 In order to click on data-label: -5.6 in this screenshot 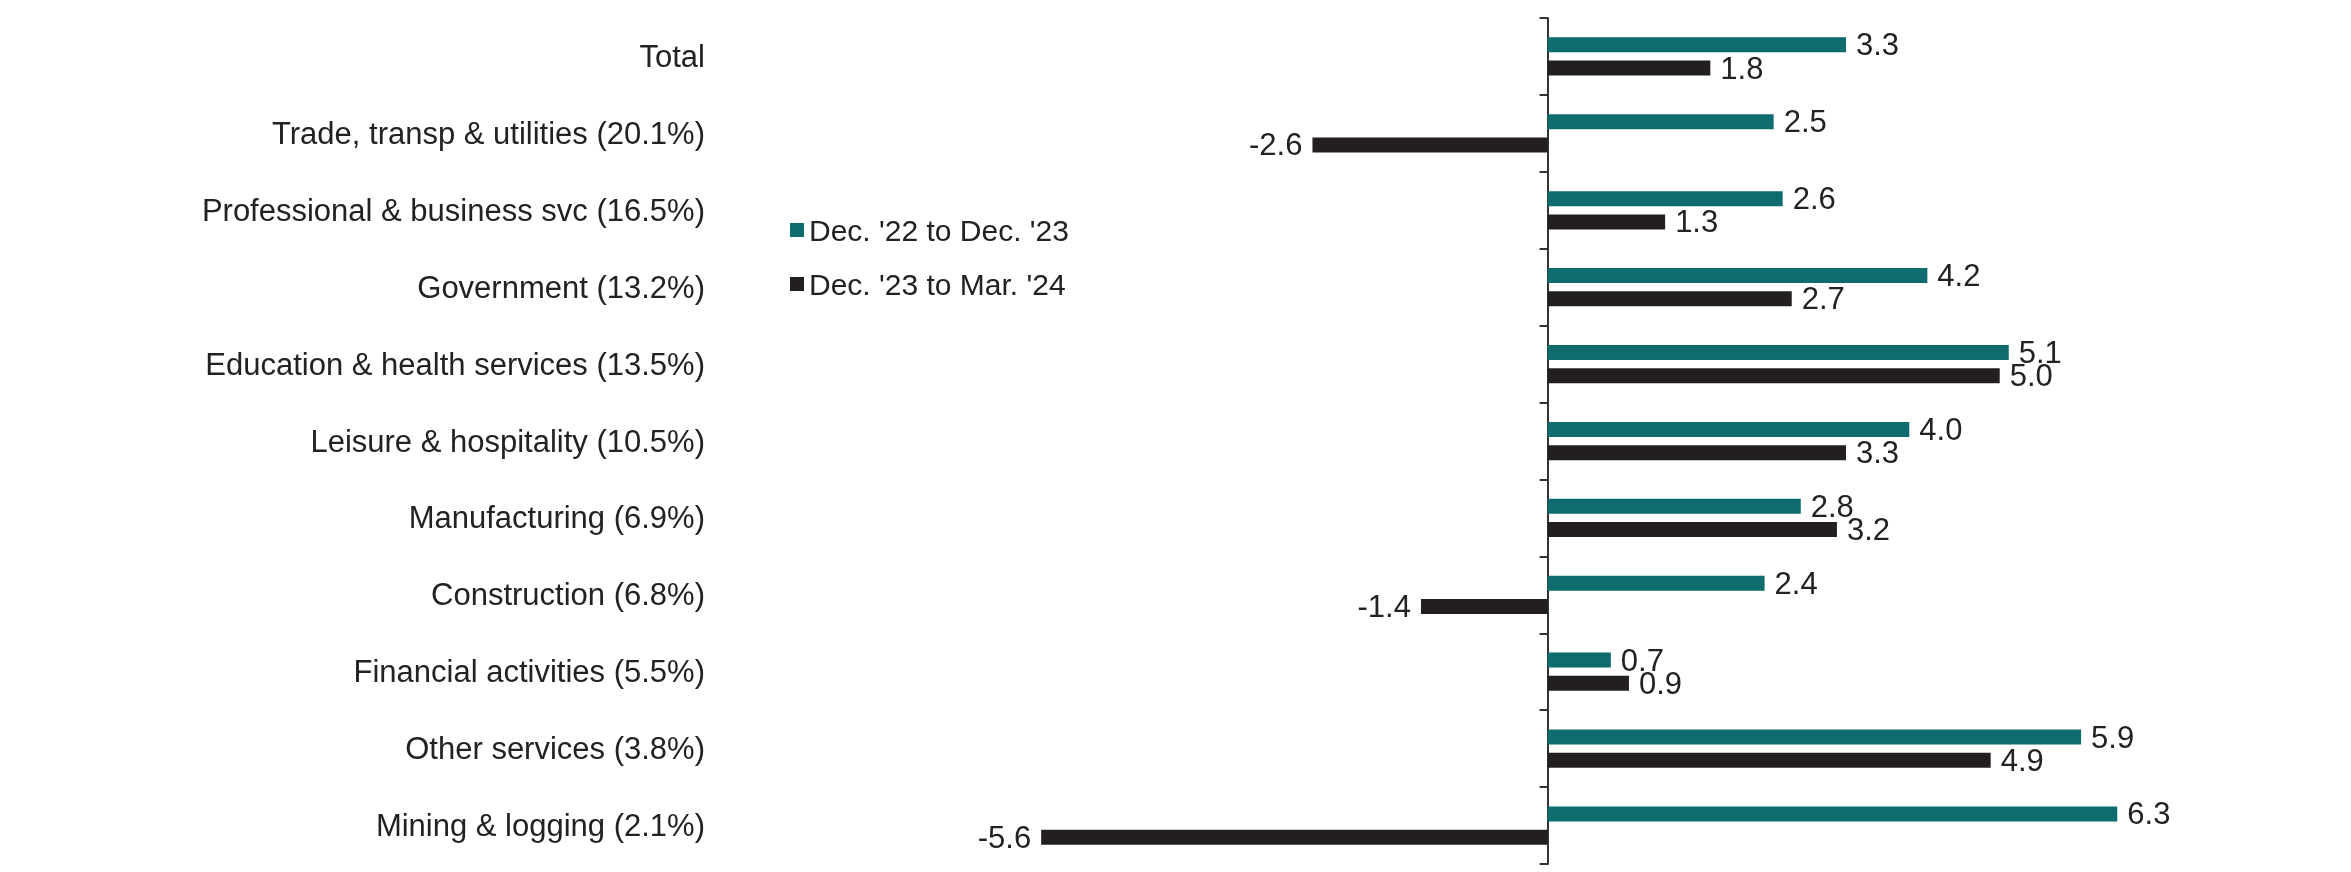, I will do `click(1004, 837)`.